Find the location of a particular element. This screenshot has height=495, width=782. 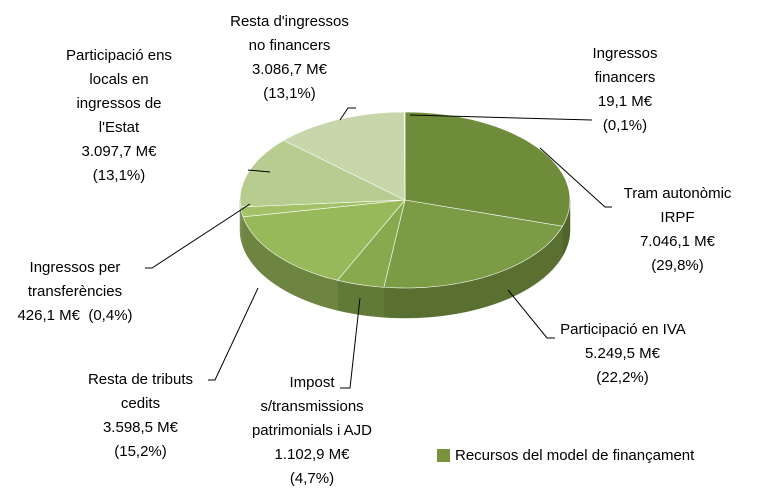

data-label: Participació en IVA 5.249,5 M€ (22,2%) is located at coordinates (622, 354).